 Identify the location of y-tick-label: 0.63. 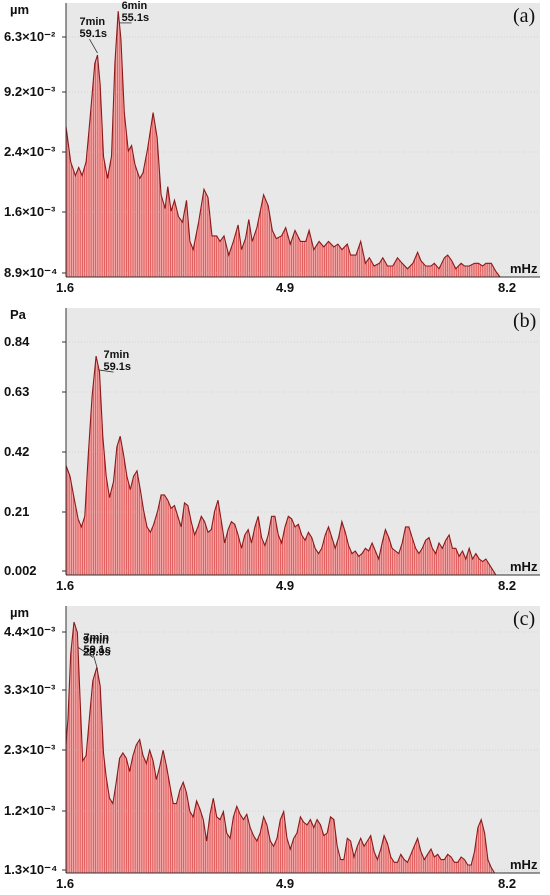
(16, 391).